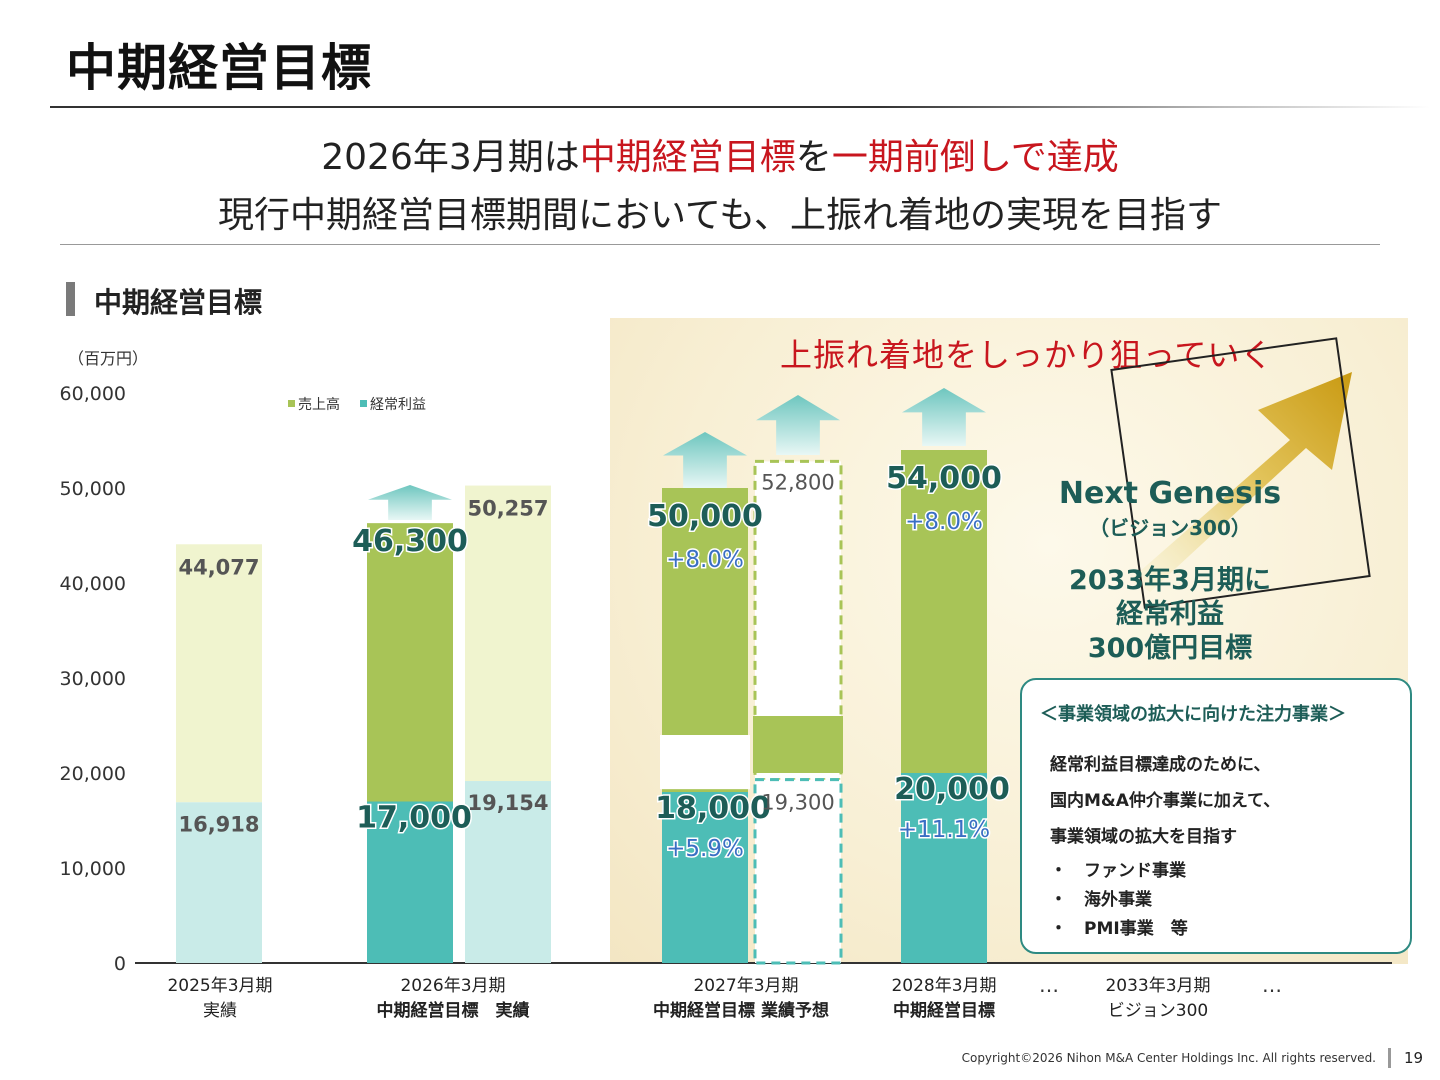 This screenshot has height=1080, width=1440. What do you see at coordinates (1170, 648) in the screenshot?
I see `next-genesis-line: 300億円目標` at bounding box center [1170, 648].